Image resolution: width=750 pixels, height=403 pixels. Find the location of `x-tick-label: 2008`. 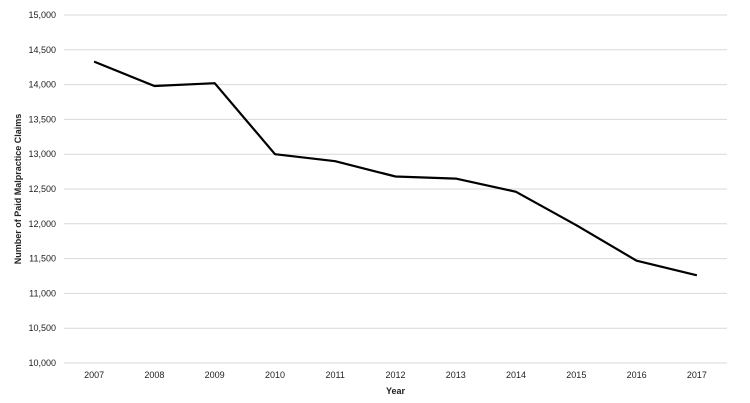

x-tick-label: 2008 is located at coordinates (154, 375).